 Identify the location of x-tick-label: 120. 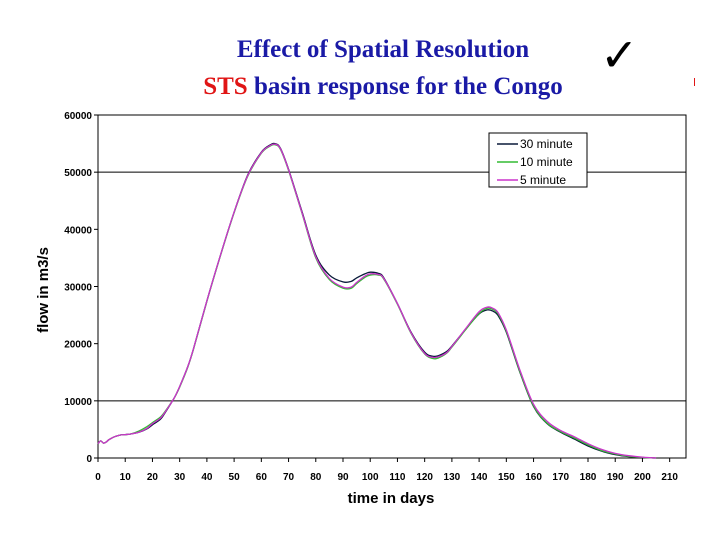
(424, 477).